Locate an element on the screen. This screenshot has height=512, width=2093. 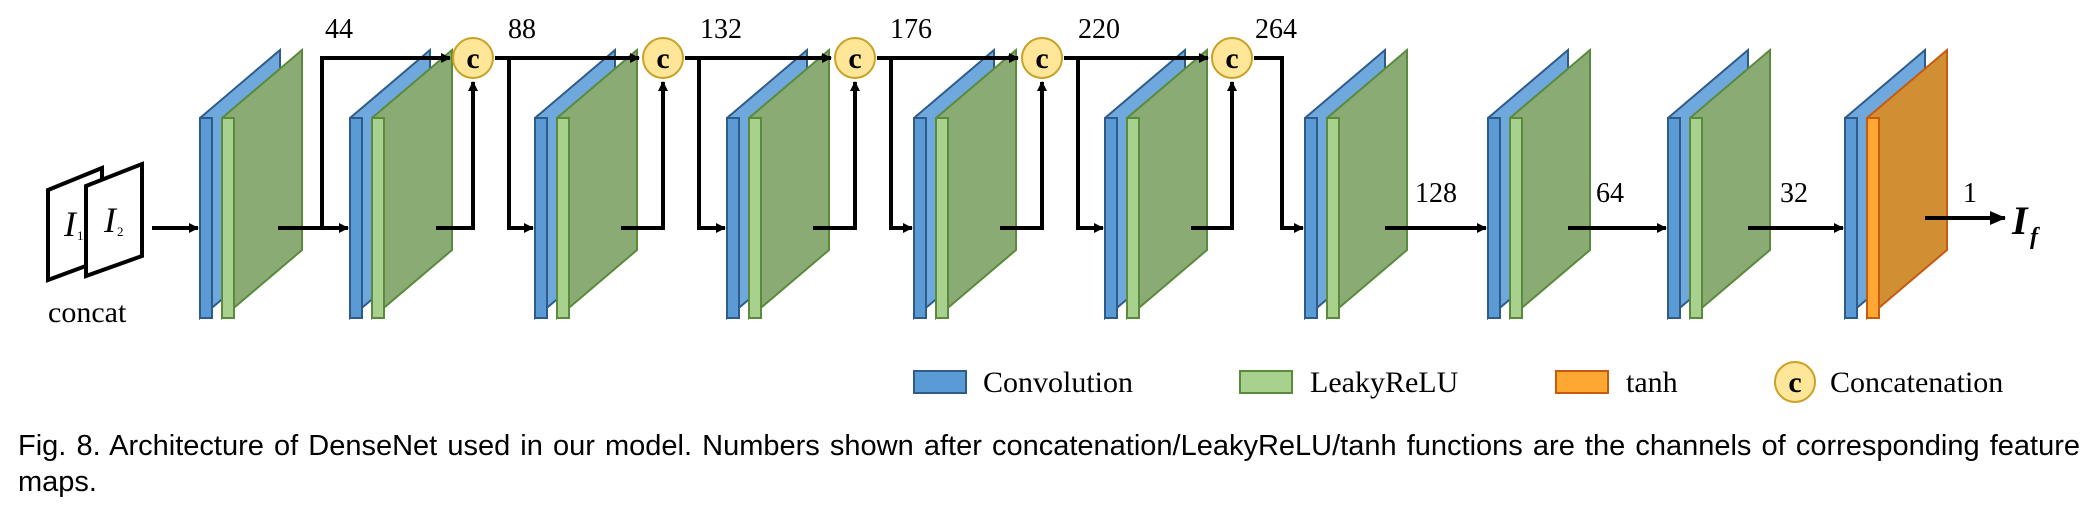
concat-node-1-circle is located at coordinates (473, 58).